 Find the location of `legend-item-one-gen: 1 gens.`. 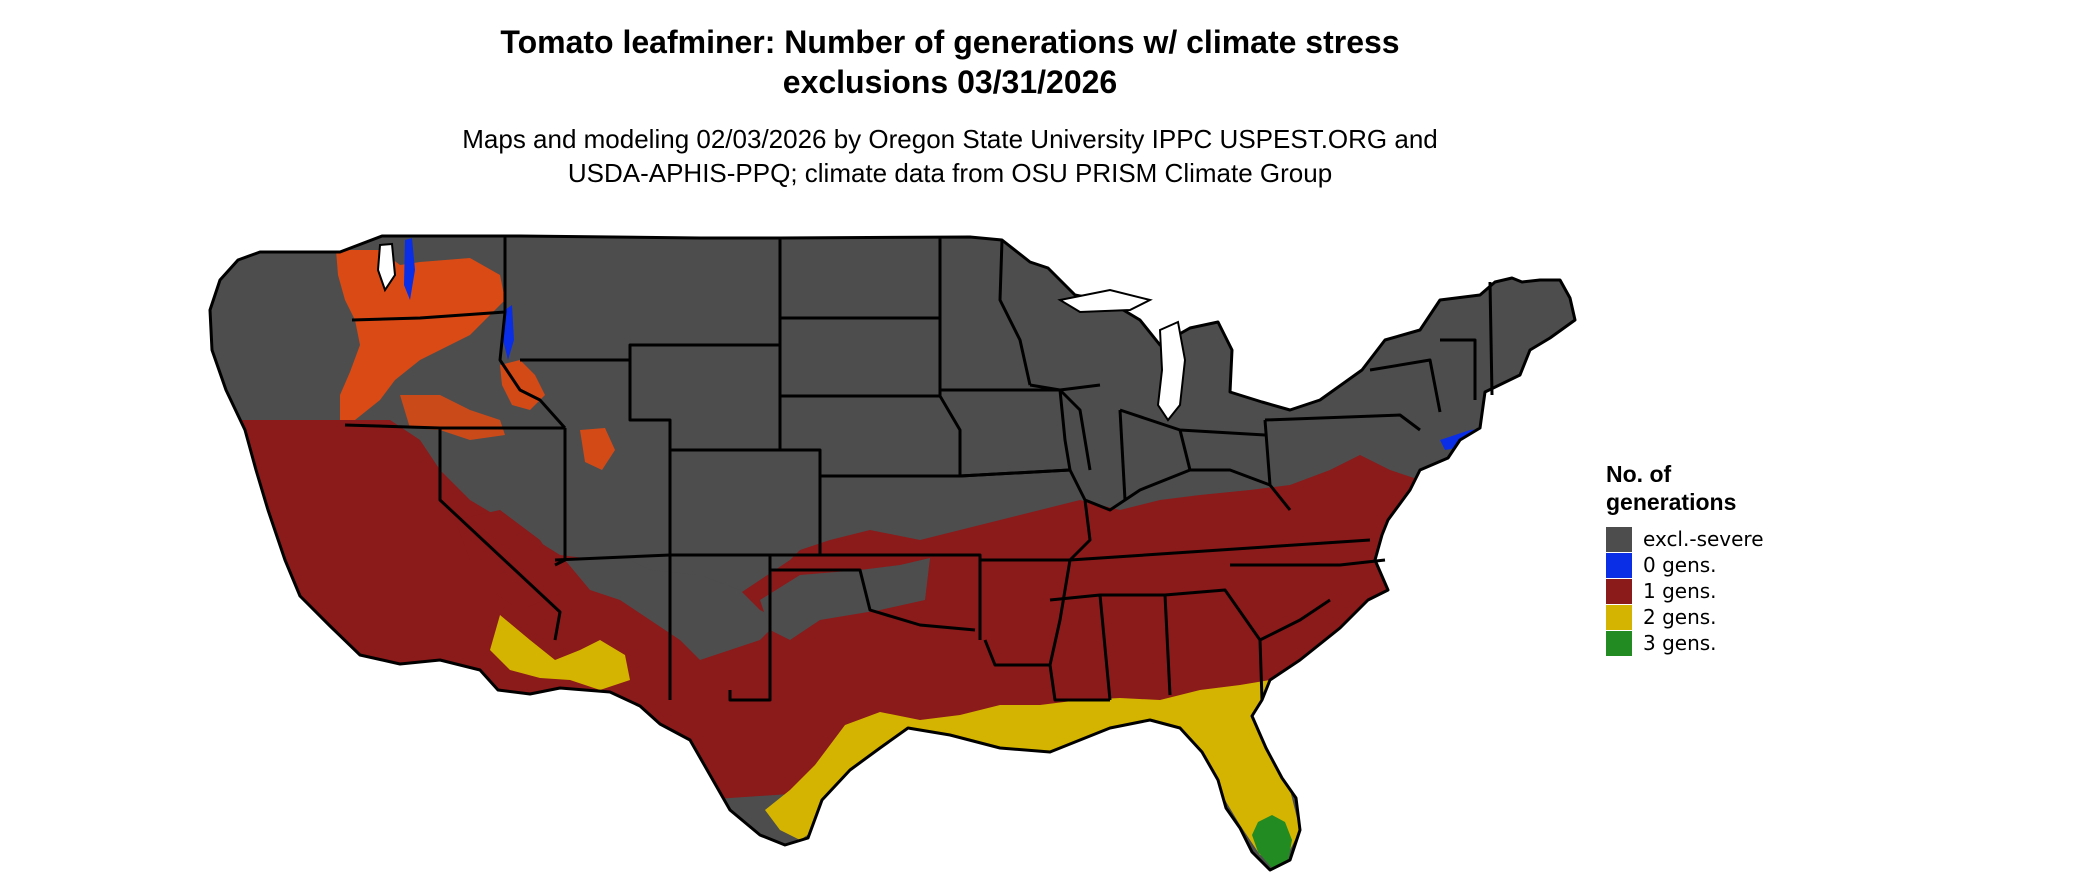

legend-item-one-gen: 1 gens. is located at coordinates (1736, 591).